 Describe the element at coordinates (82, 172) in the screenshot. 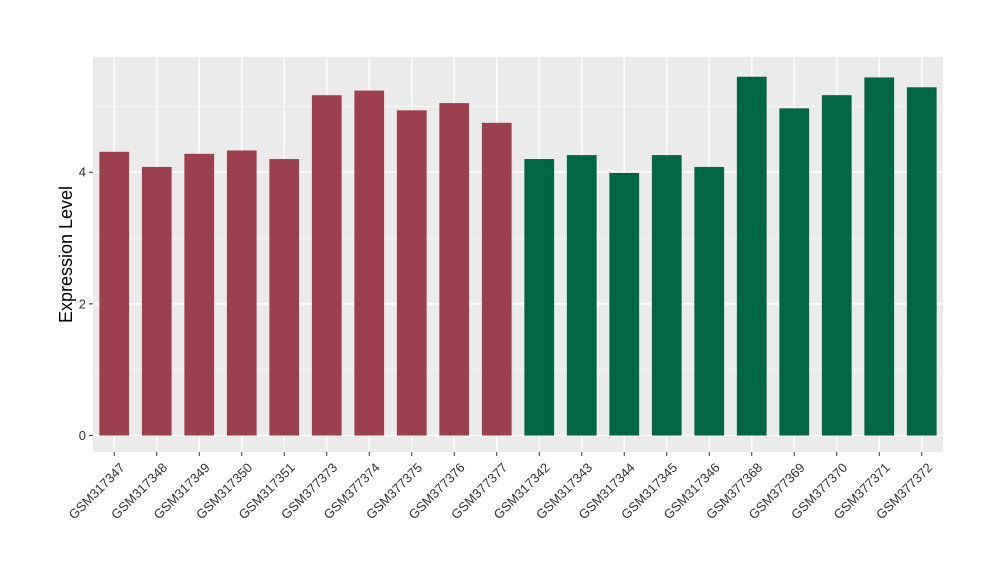

I see `y-tick-label: 4` at that location.